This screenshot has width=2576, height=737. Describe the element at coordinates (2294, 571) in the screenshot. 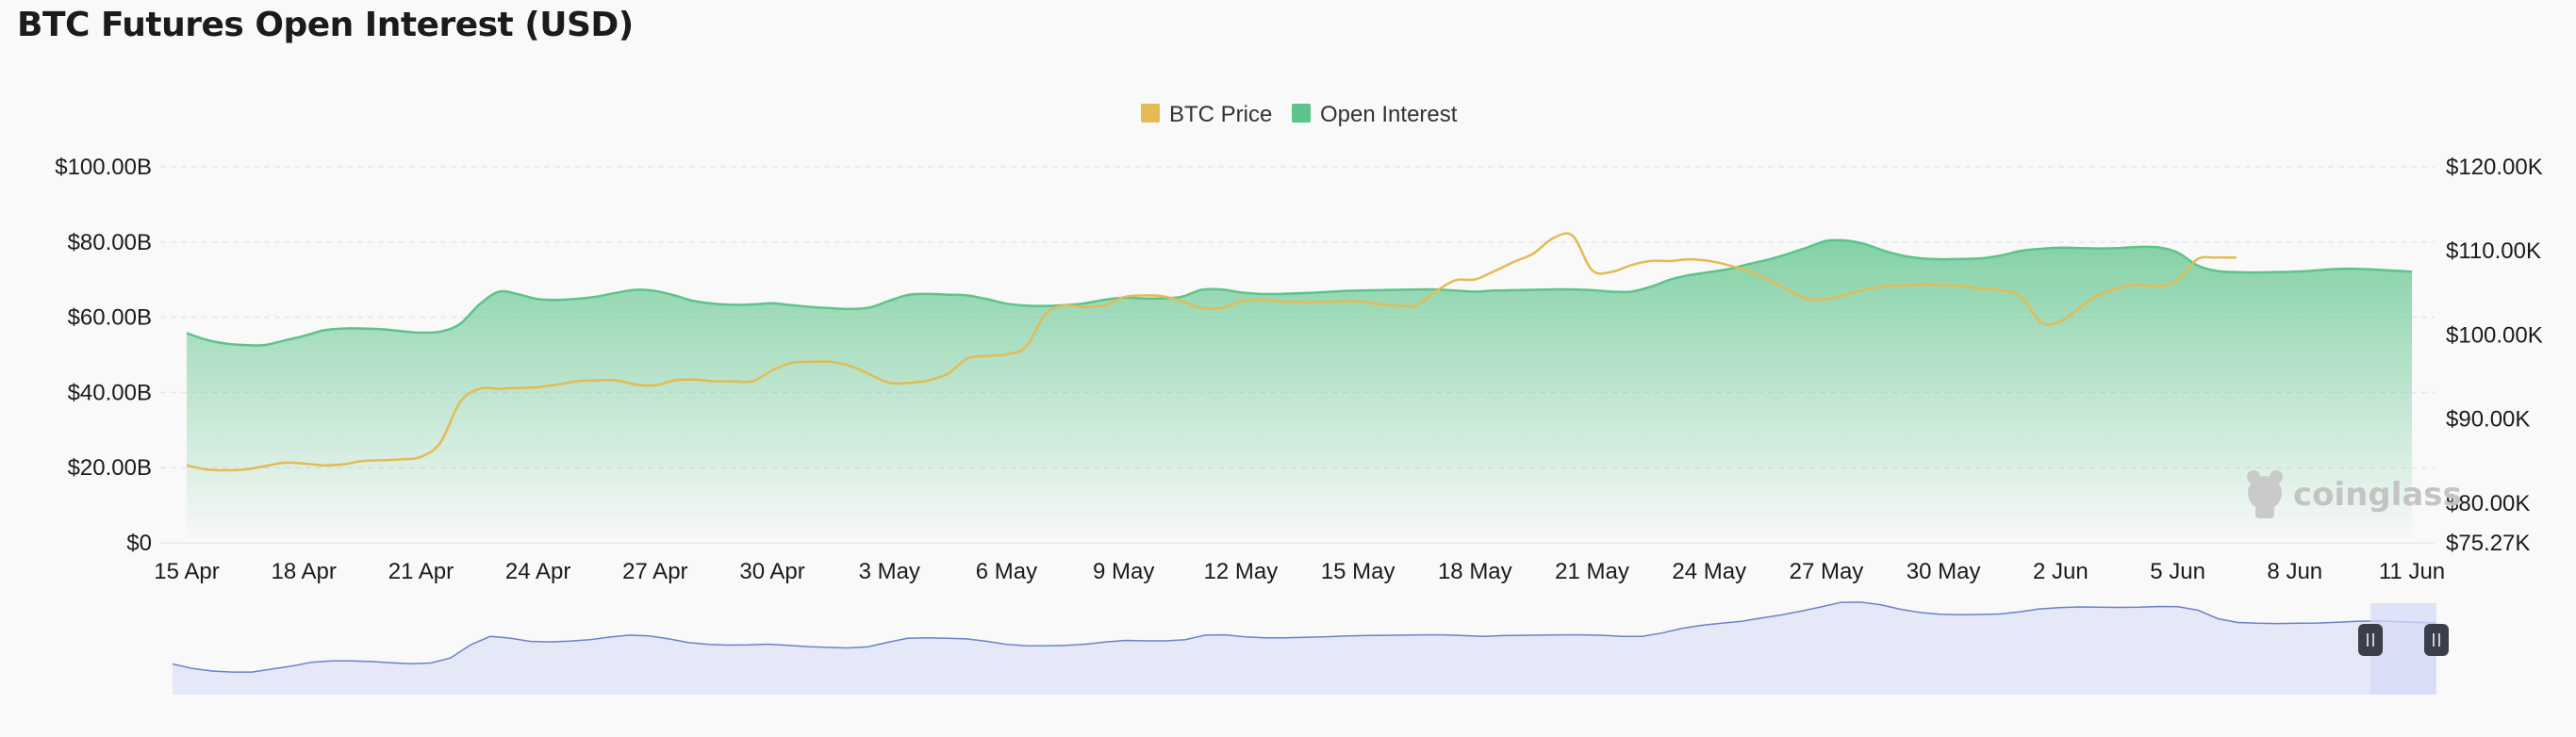

I see `x-tick-label: 8 Jun` at that location.